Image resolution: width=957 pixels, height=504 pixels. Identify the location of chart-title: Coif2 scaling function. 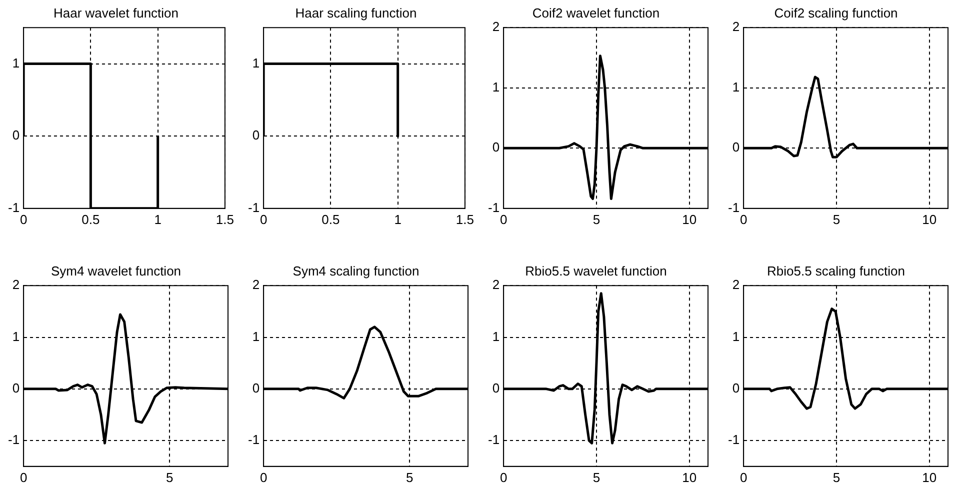
(836, 12).